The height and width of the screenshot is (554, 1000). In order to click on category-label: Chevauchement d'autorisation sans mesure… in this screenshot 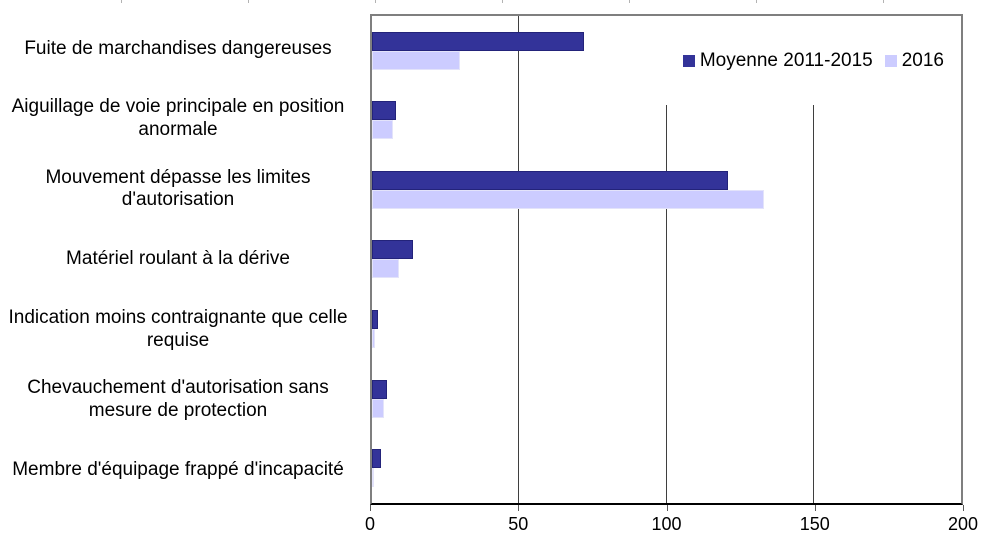, I will do `click(178, 398)`.